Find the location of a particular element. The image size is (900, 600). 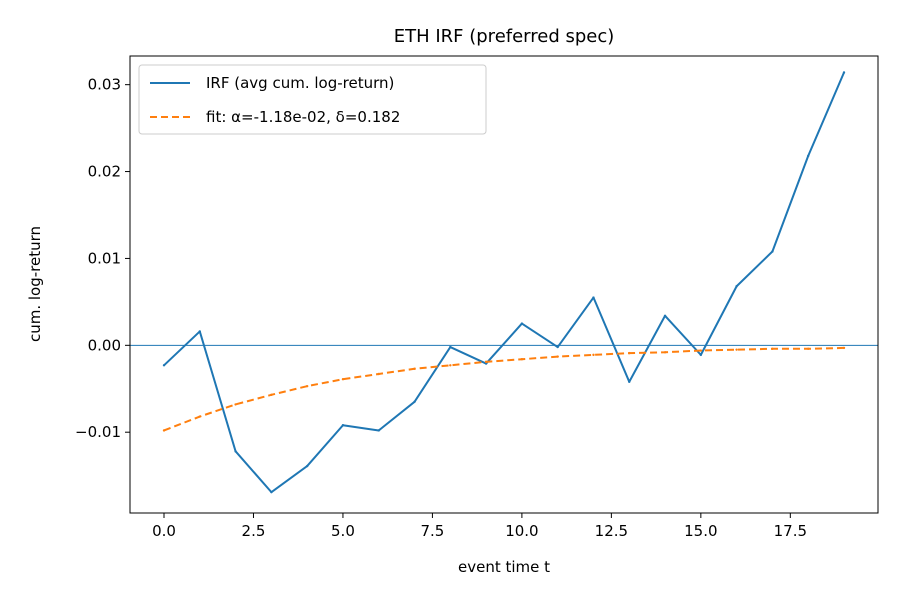

x-tick-label: 7.5 is located at coordinates (432, 531).